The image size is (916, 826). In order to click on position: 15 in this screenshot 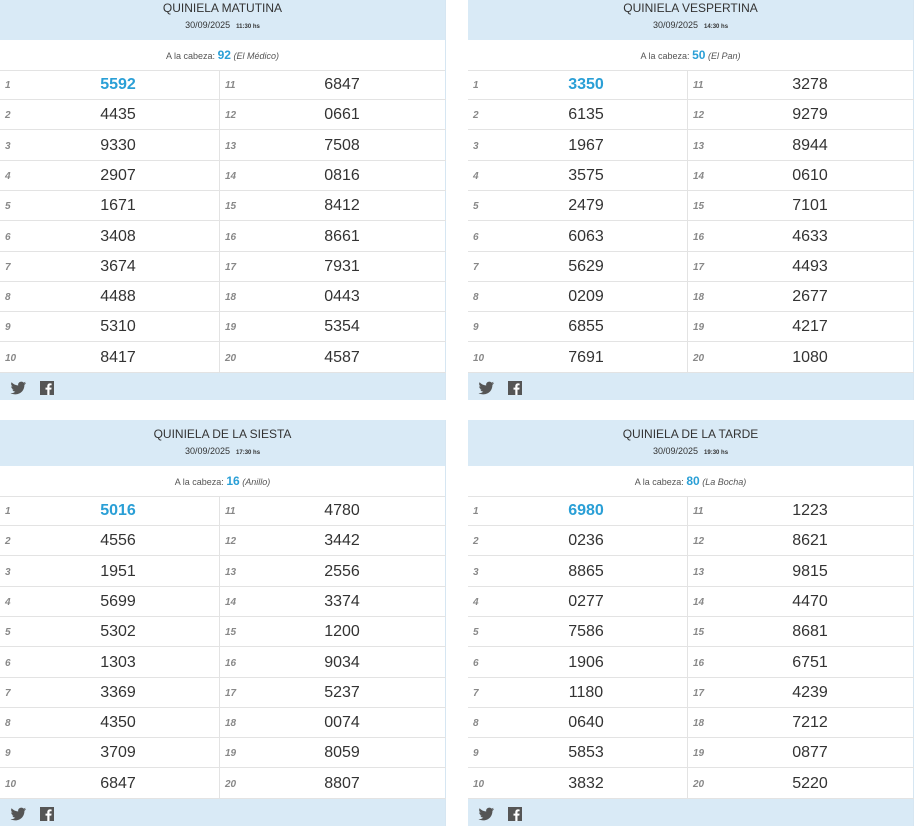, I will do `click(231, 207)`.